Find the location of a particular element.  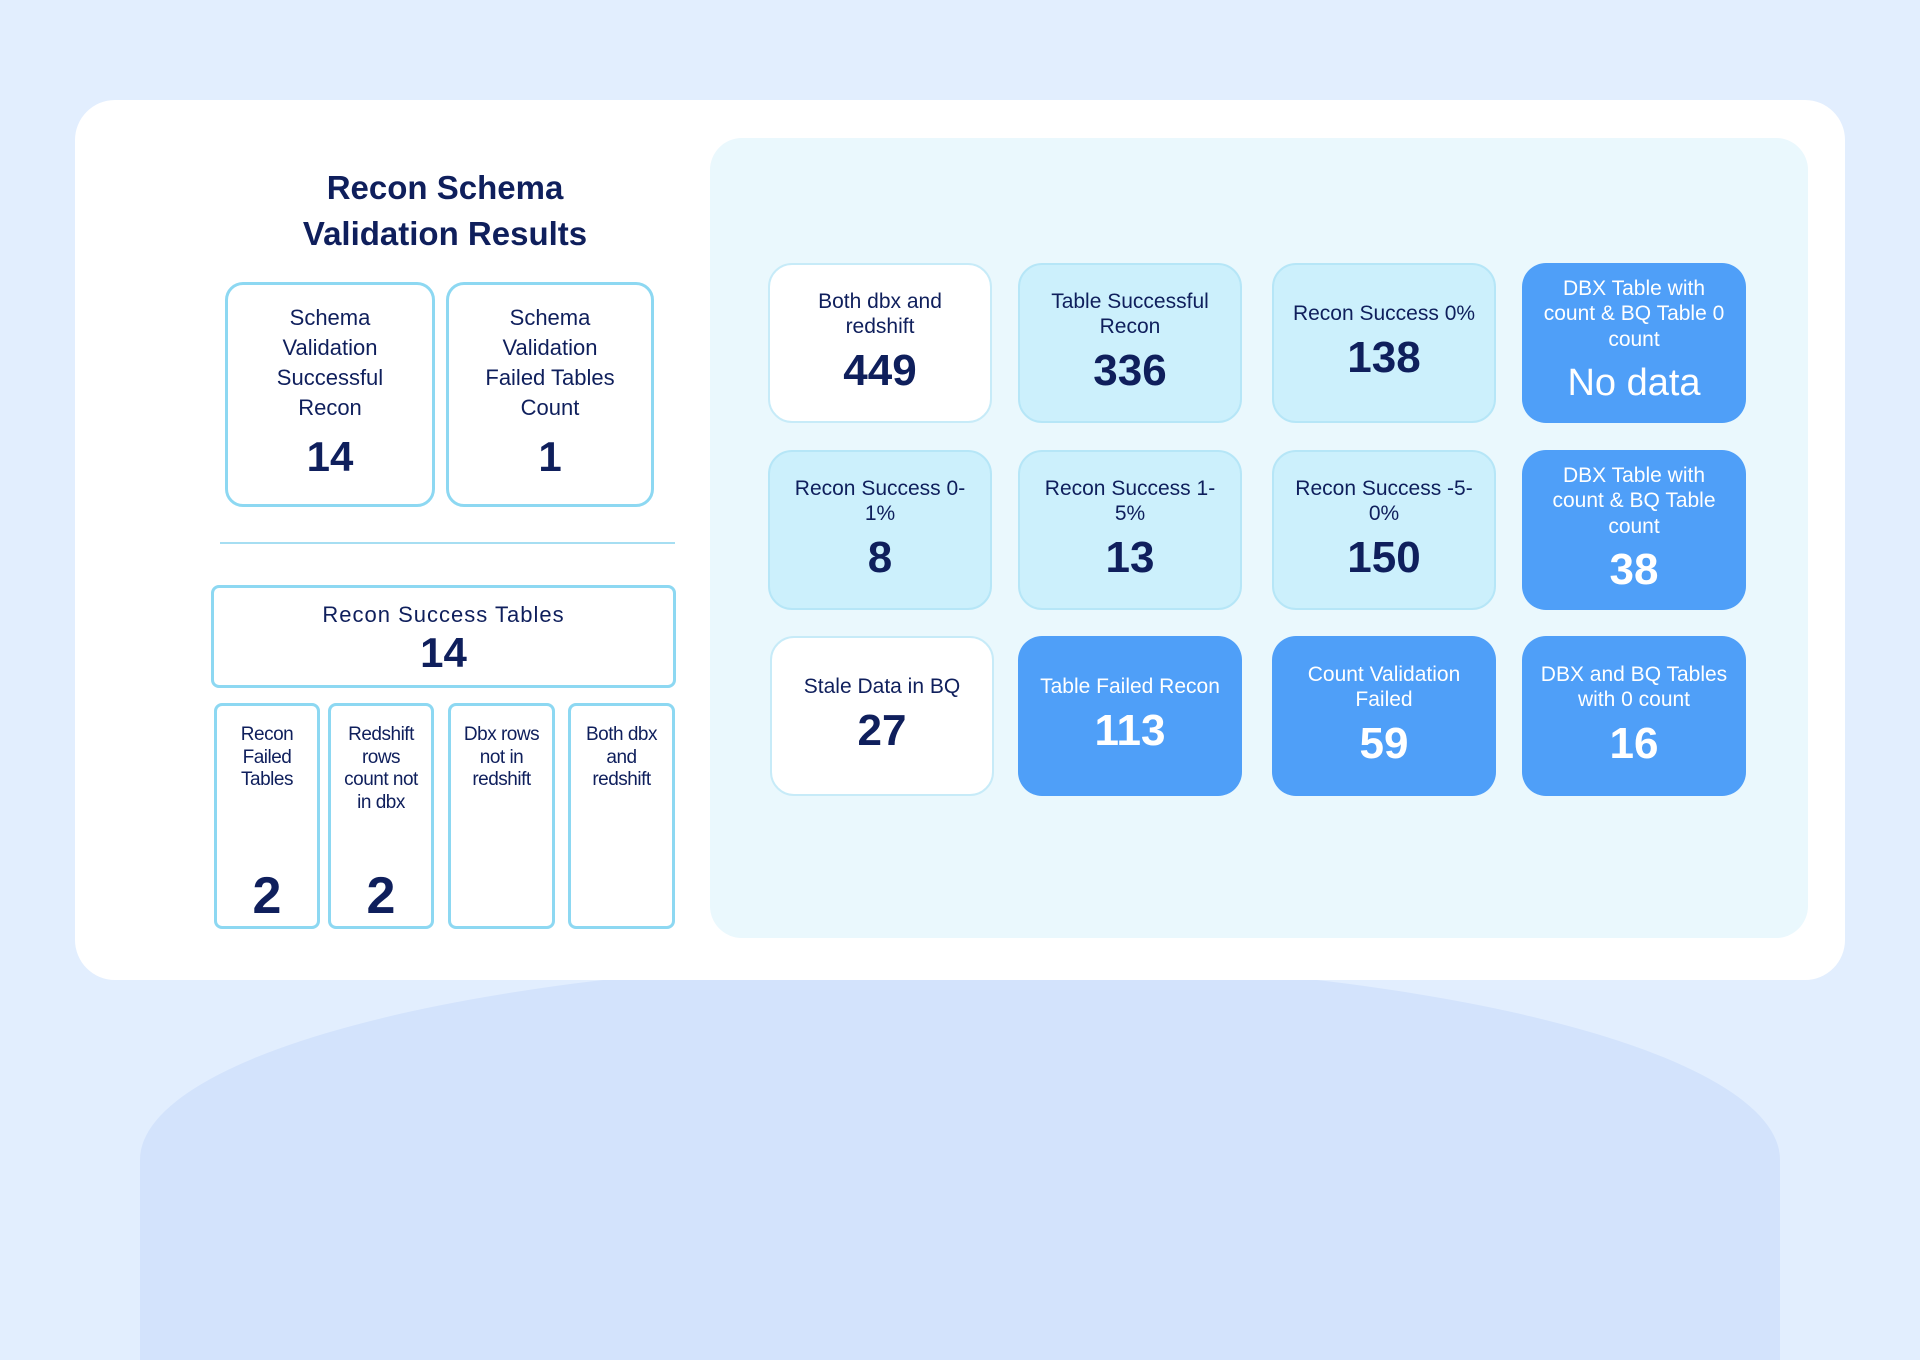

schema-failed-label: Schema Validation Failed Tables Count is located at coordinates (550, 362).